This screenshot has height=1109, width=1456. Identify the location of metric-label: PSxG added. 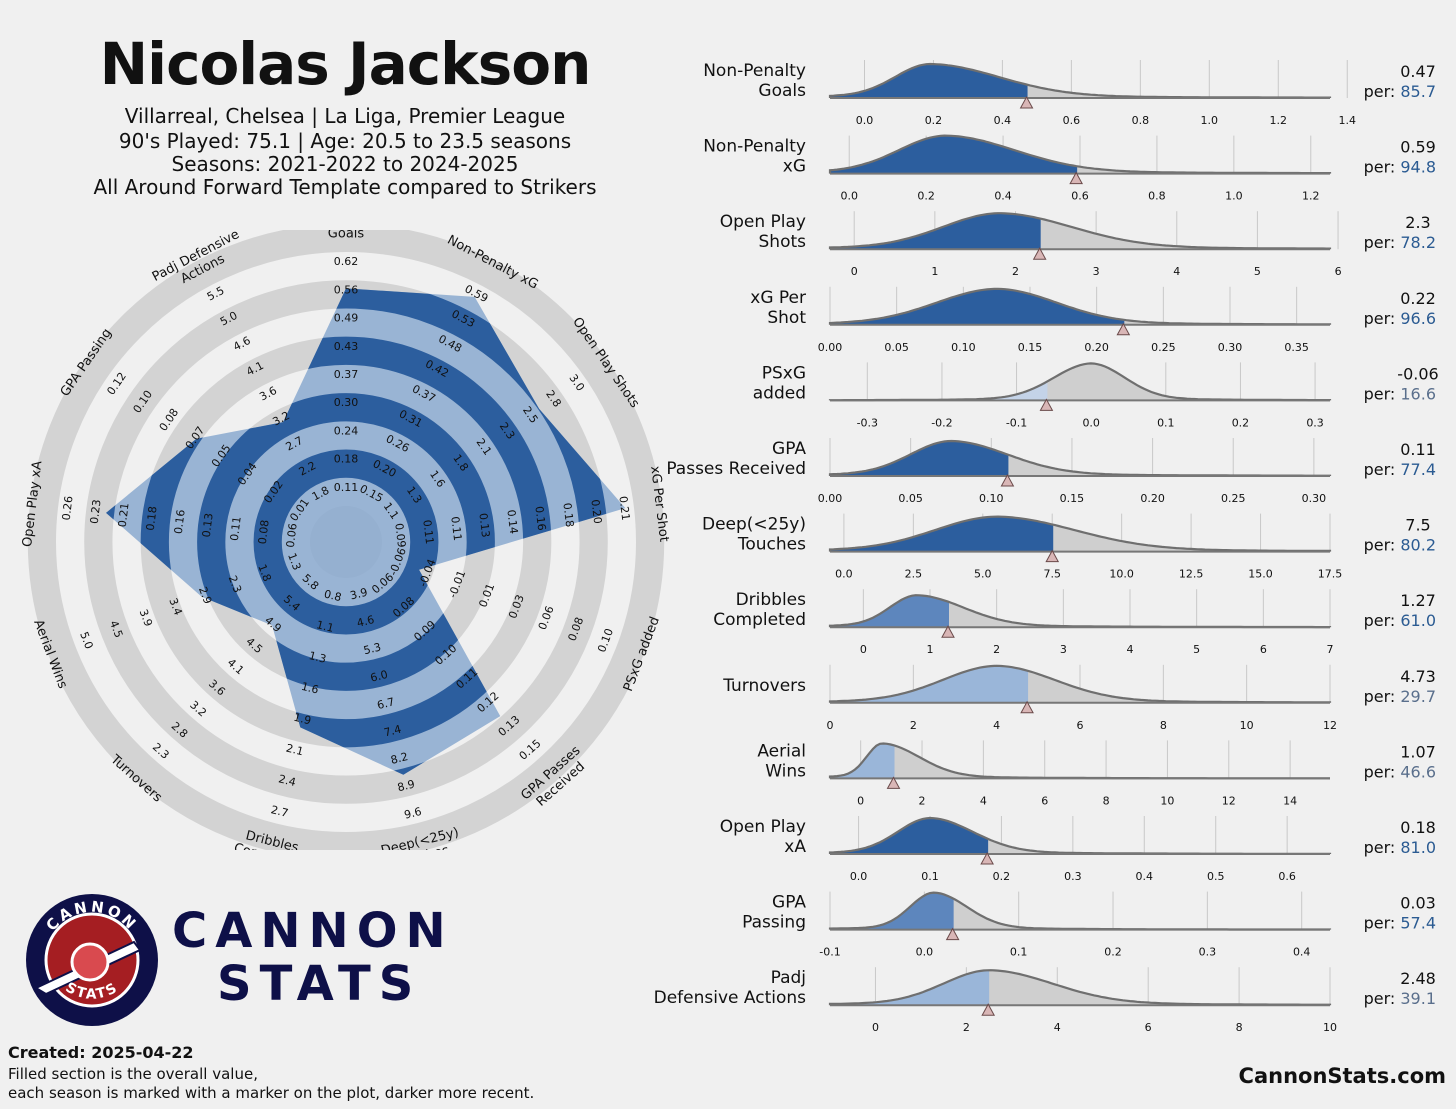
(779, 383).